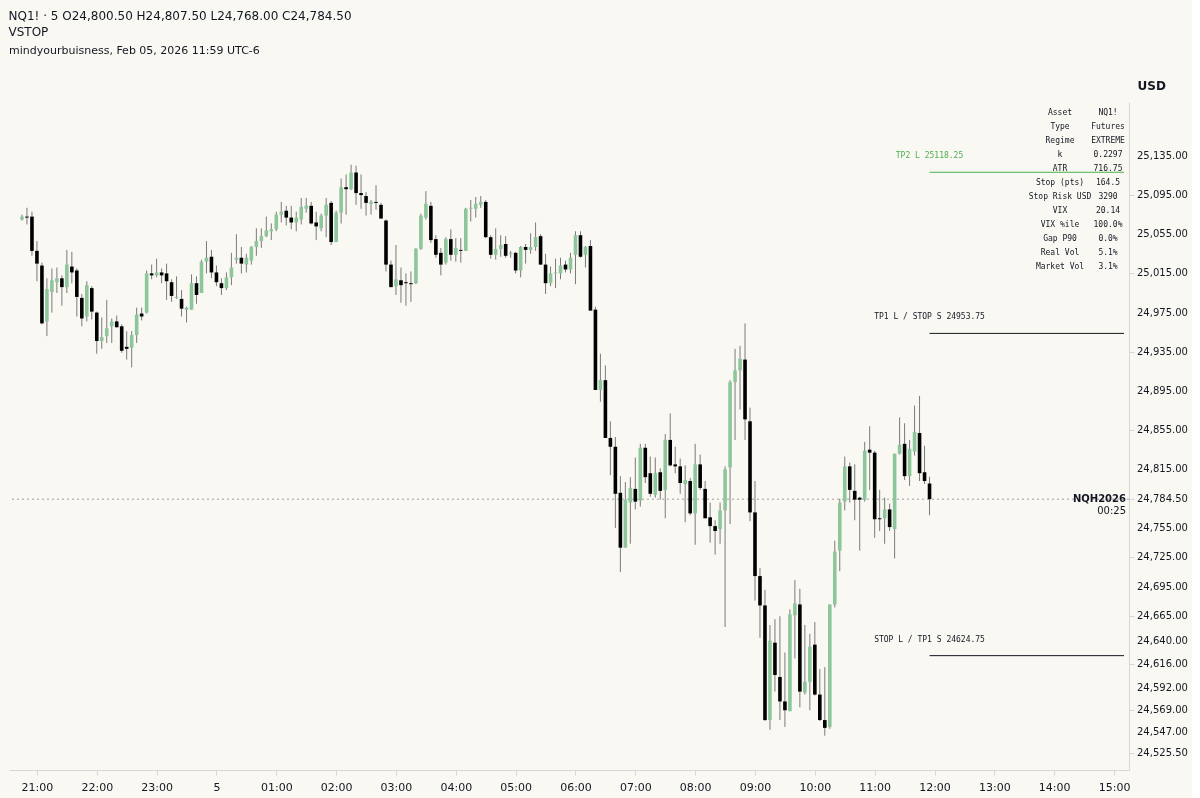 This screenshot has height=798, width=1200. Describe the element at coordinates (157, 787) in the screenshot. I see `x-tick-label: 23:00` at that location.